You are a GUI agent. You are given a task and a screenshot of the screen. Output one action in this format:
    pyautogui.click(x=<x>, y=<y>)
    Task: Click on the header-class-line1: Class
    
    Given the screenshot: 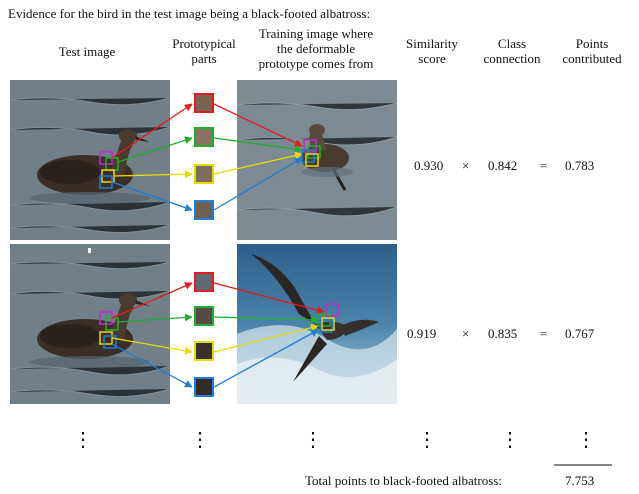 What is the action you would take?
    pyautogui.click(x=512, y=43)
    